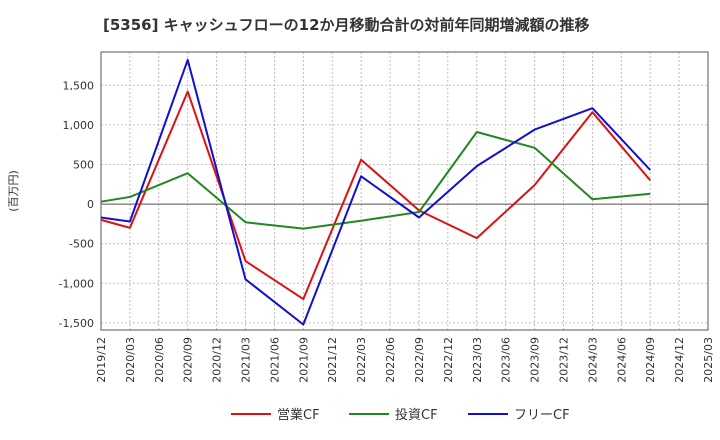 Image resolution: width=720 pixels, height=440 pixels. What do you see at coordinates (708, 360) in the screenshot?
I see `x-tick-label: 2025/03` at bounding box center [708, 360].